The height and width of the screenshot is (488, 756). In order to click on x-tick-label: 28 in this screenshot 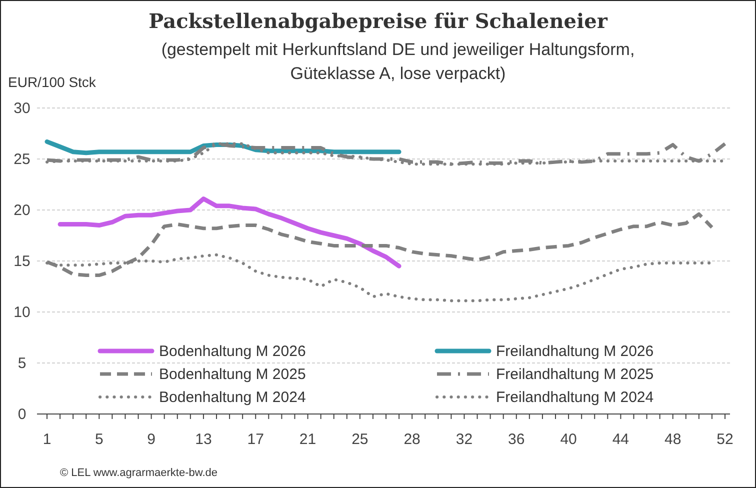, I will do `click(412, 439)`.